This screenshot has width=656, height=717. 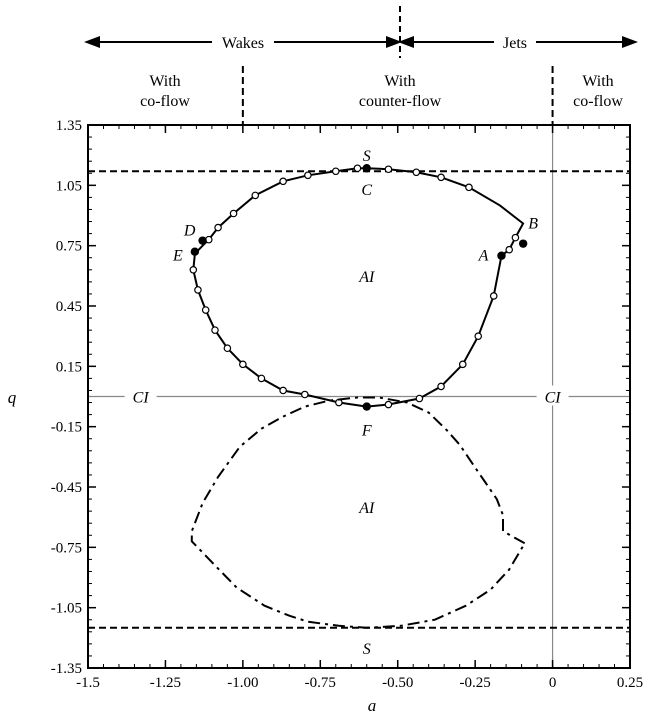 What do you see at coordinates (195, 252) in the screenshot?
I see `point-e-marker` at bounding box center [195, 252].